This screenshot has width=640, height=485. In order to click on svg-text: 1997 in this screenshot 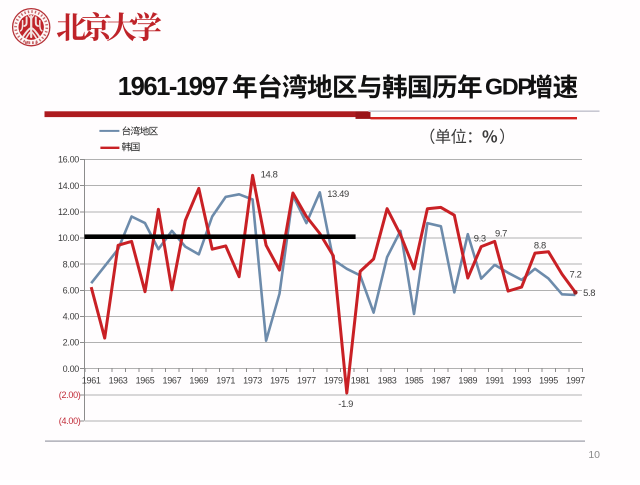, I will do `click(575, 380)`.